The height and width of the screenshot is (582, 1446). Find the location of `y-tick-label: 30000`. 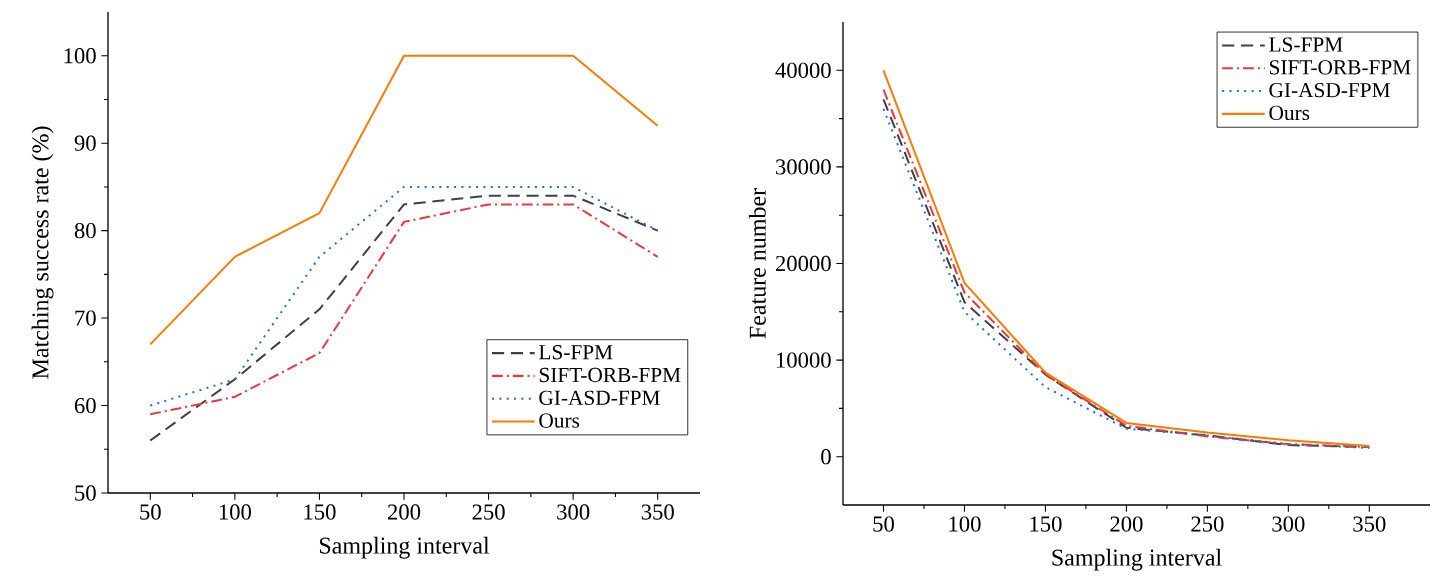

y-tick-label: 30000 is located at coordinates (803, 167).